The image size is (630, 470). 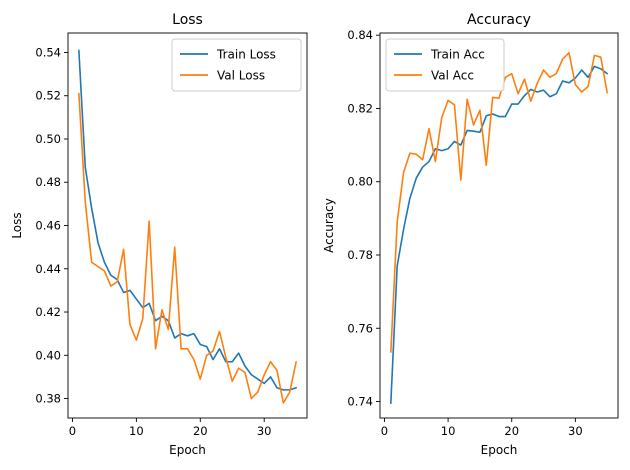 I want to click on chart-title: Loss, so click(x=187, y=20).